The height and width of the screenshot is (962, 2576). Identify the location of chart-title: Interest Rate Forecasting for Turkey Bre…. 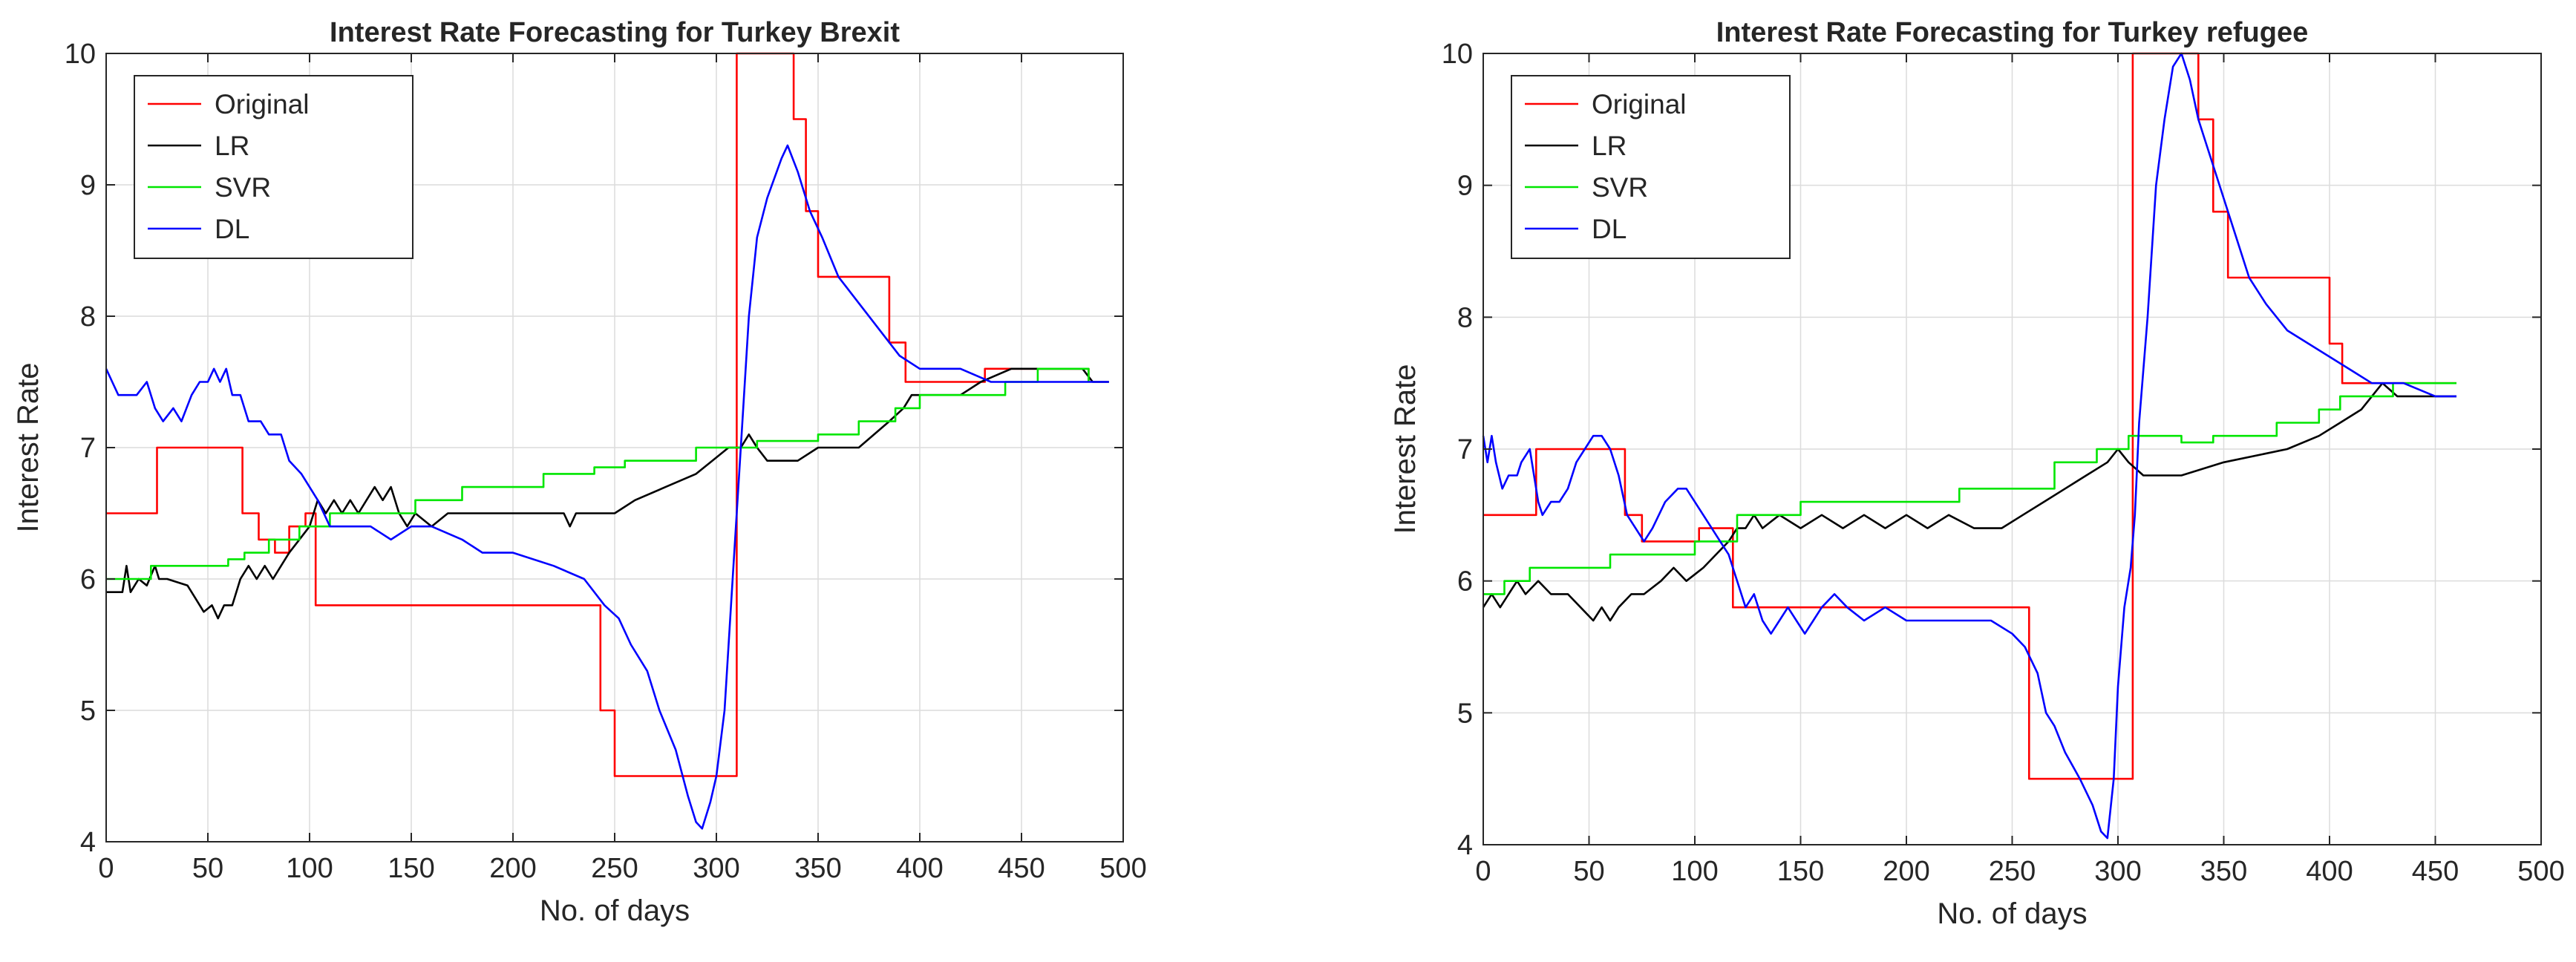
(615, 32).